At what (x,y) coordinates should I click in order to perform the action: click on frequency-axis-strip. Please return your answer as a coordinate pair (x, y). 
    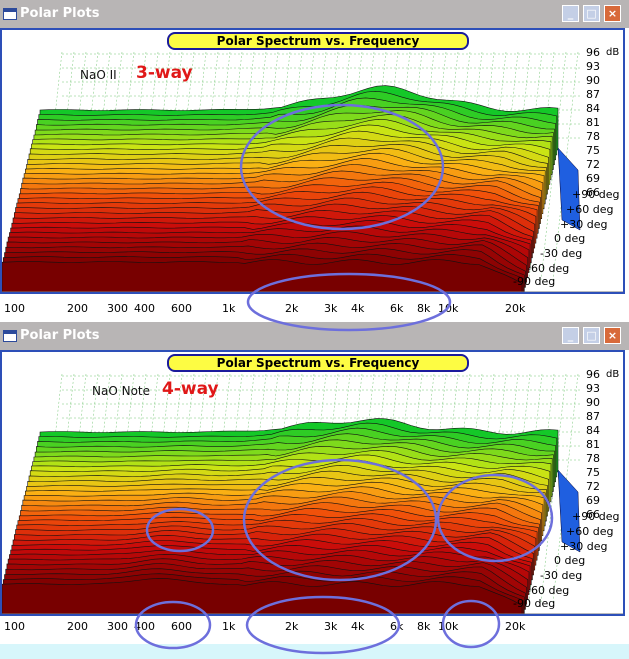
    Looking at the image, I should click on (314, 630).